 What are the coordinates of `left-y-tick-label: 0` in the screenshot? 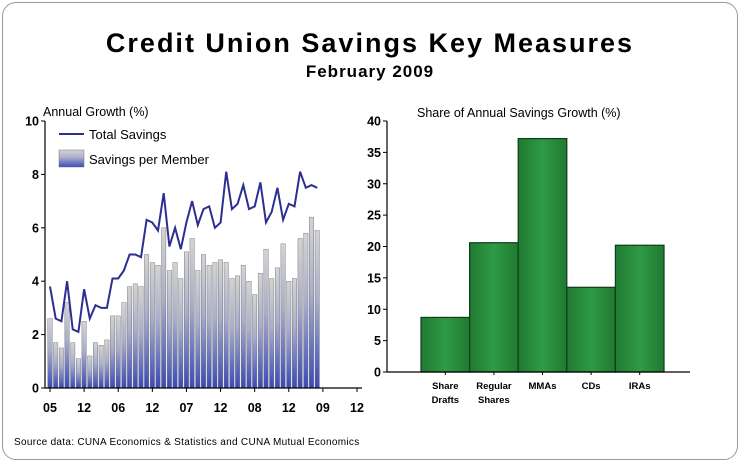 It's located at (35, 389).